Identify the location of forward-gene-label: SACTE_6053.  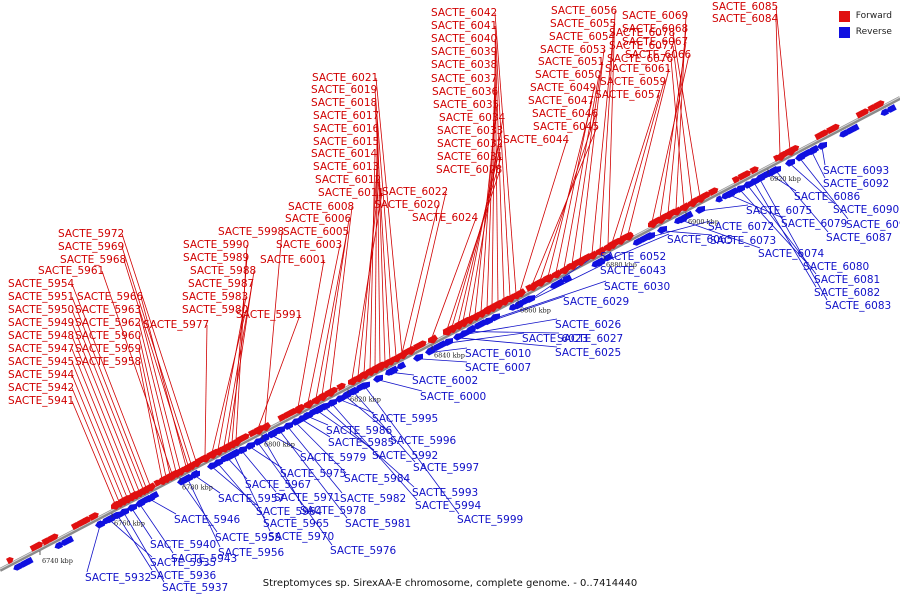
(573, 50).